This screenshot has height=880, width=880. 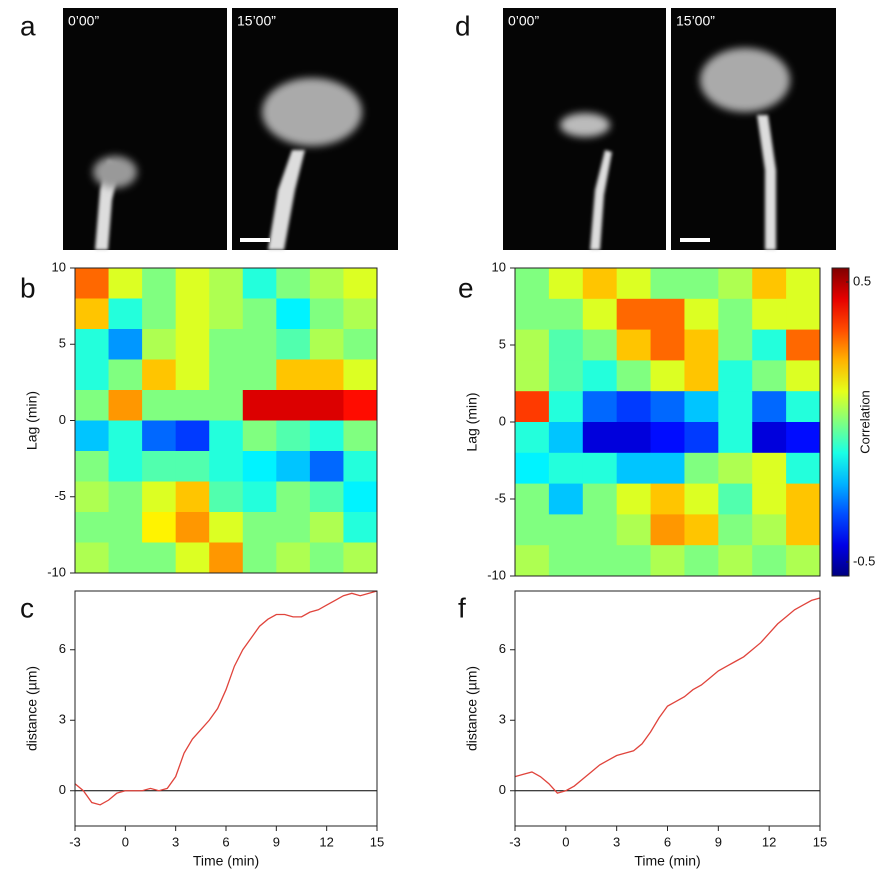 I want to click on panel-letter: a, so click(x=28, y=25).